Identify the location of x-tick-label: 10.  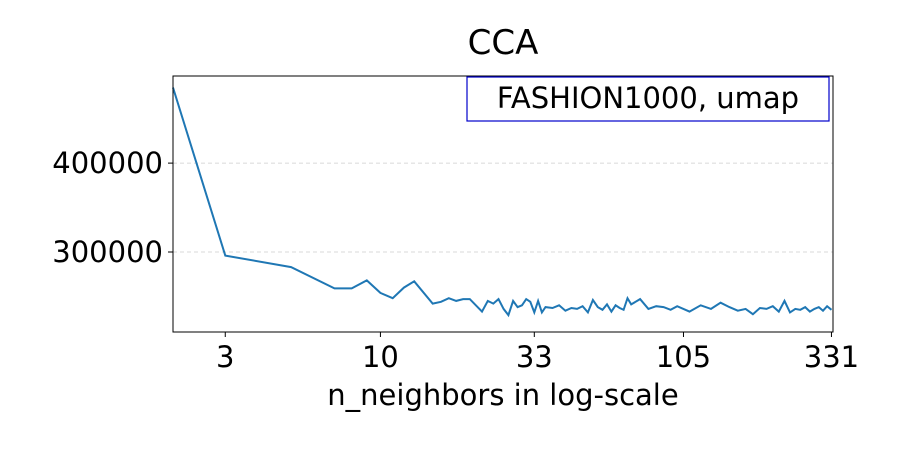
(380, 357).